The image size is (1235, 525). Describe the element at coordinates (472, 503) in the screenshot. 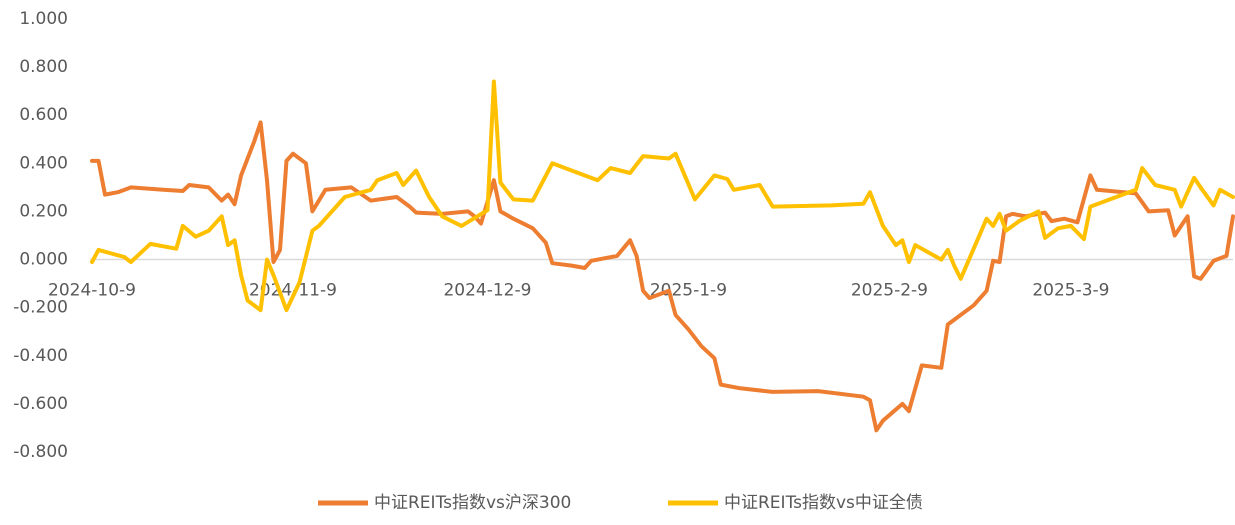

I see `legend-label: 中证REITs指数vs沪深300` at that location.